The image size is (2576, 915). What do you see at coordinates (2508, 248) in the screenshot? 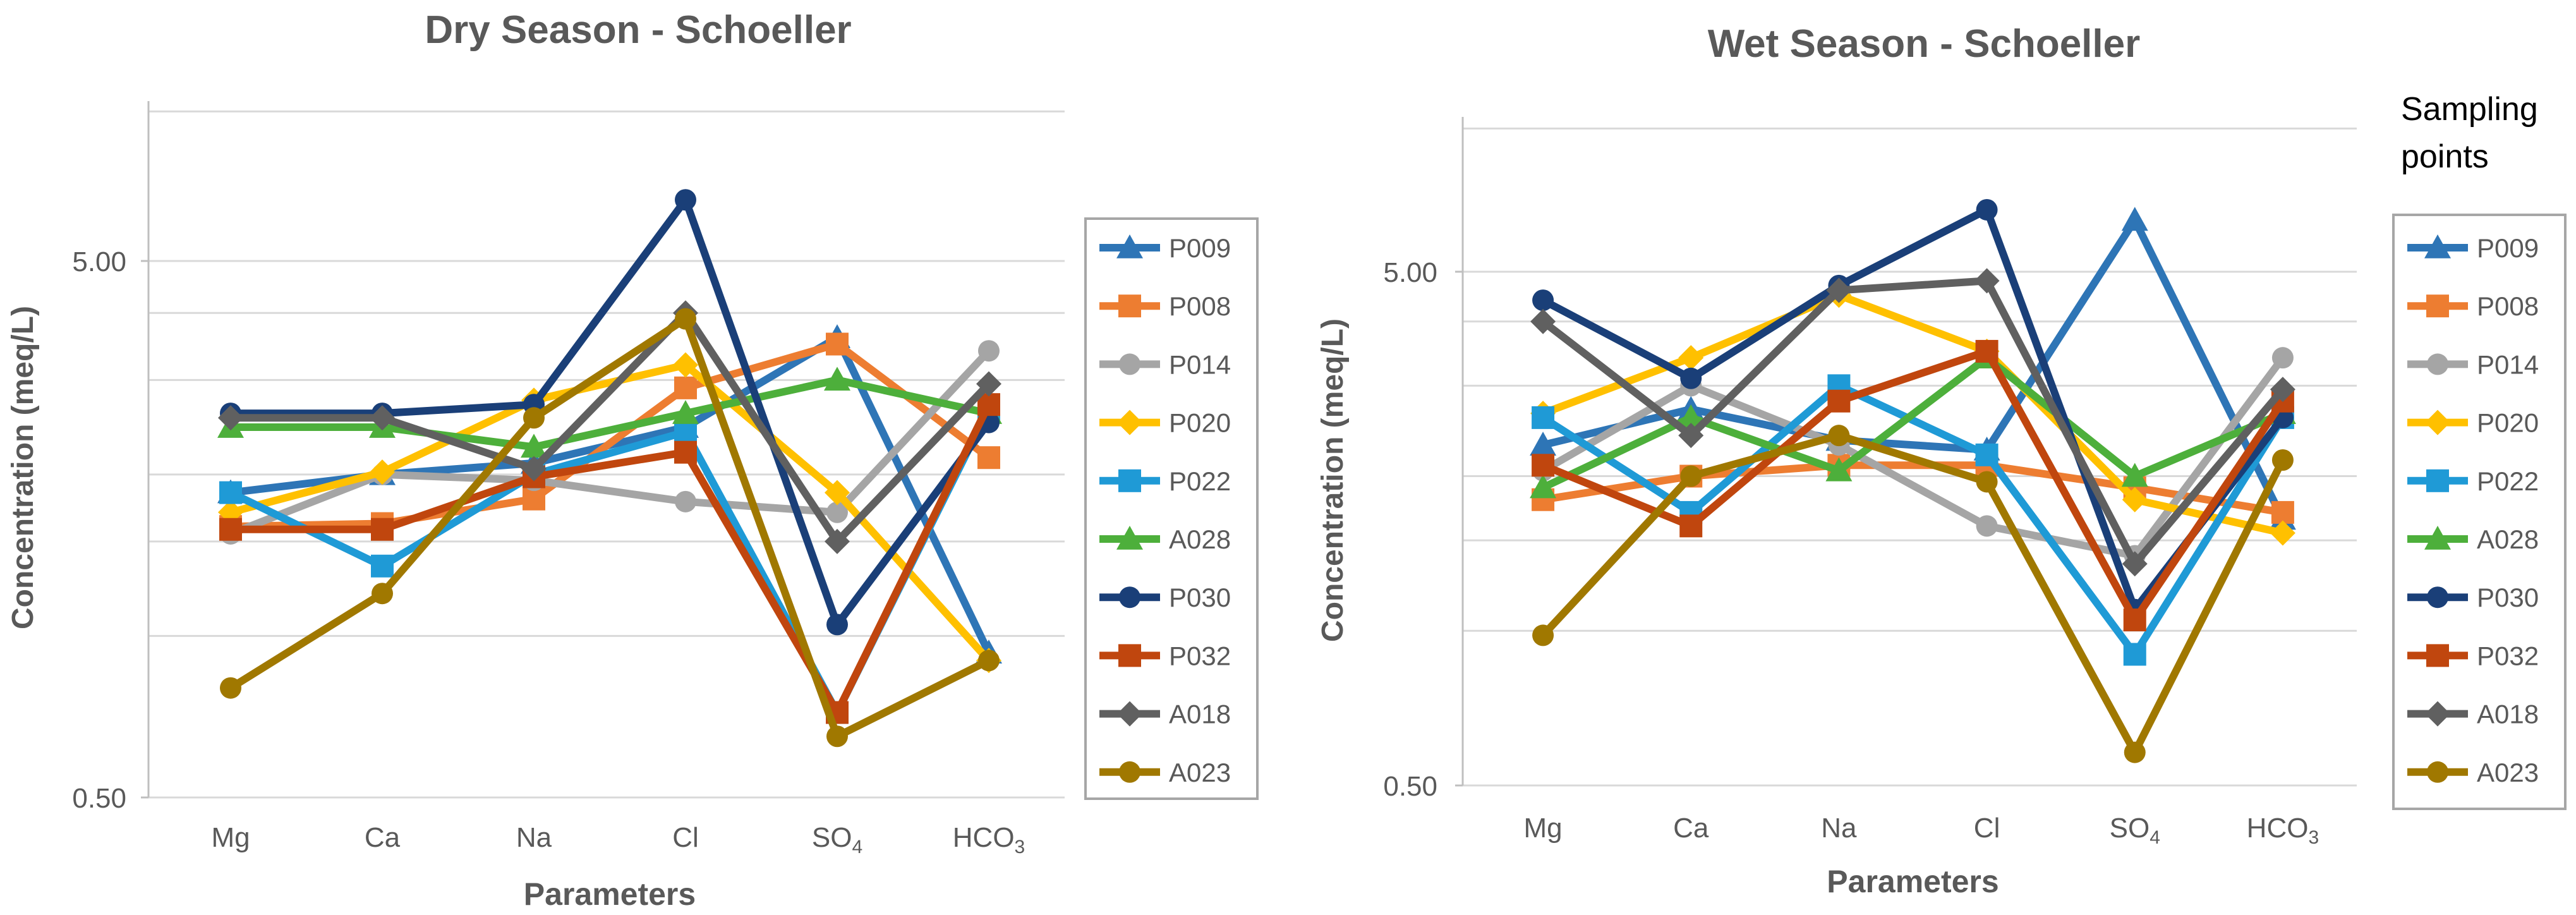
I see `legend-label: P009` at bounding box center [2508, 248].